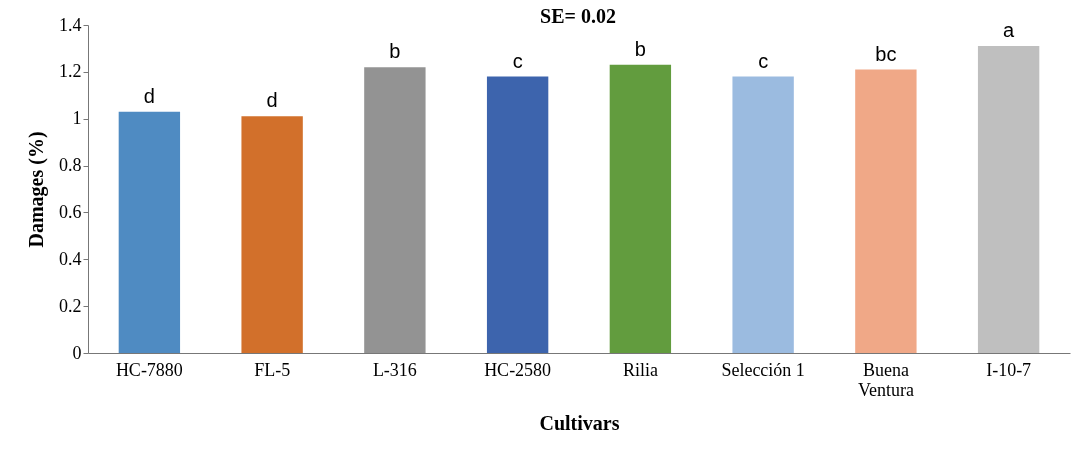 This screenshot has height=465, width=1083. What do you see at coordinates (518, 369) in the screenshot?
I see `x-tick-label: HC-2580` at bounding box center [518, 369].